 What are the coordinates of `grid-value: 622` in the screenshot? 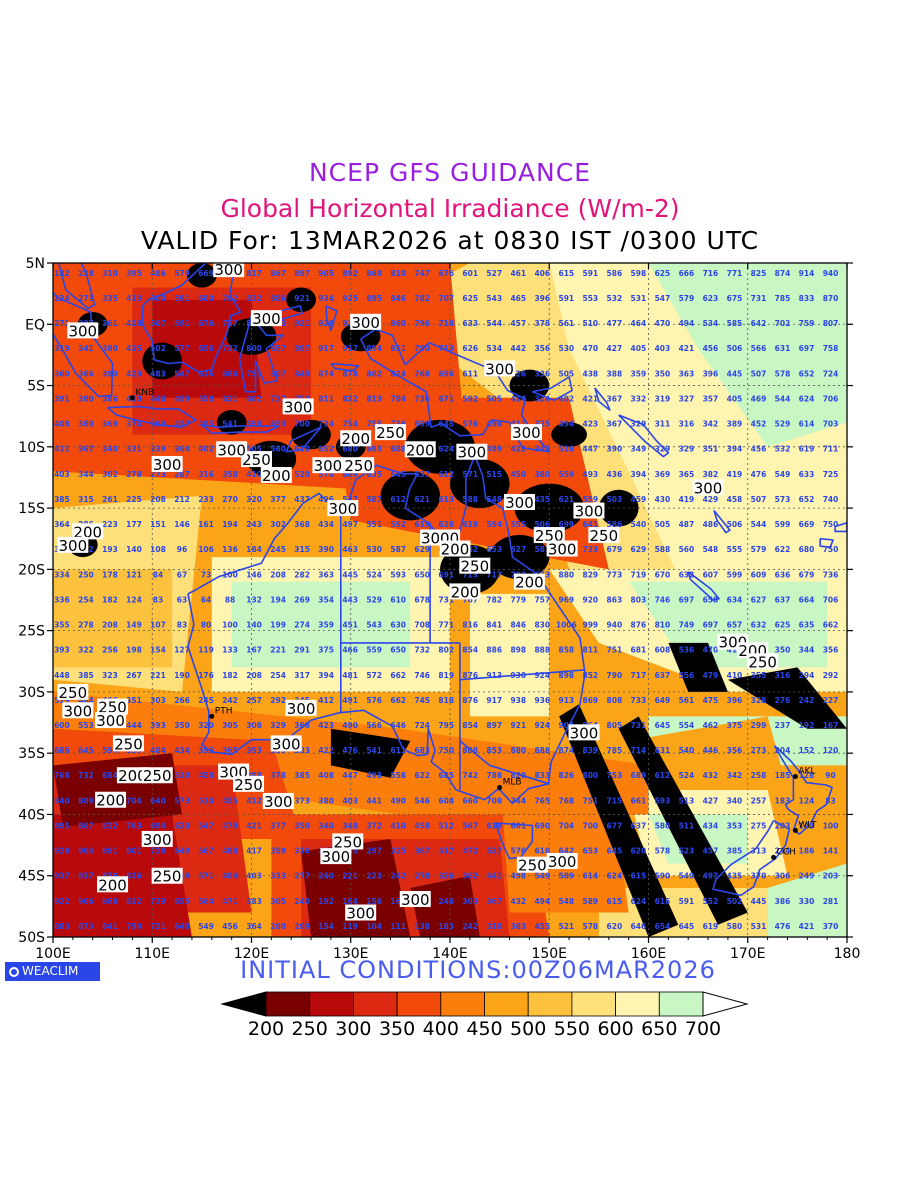 It's located at (422, 775).